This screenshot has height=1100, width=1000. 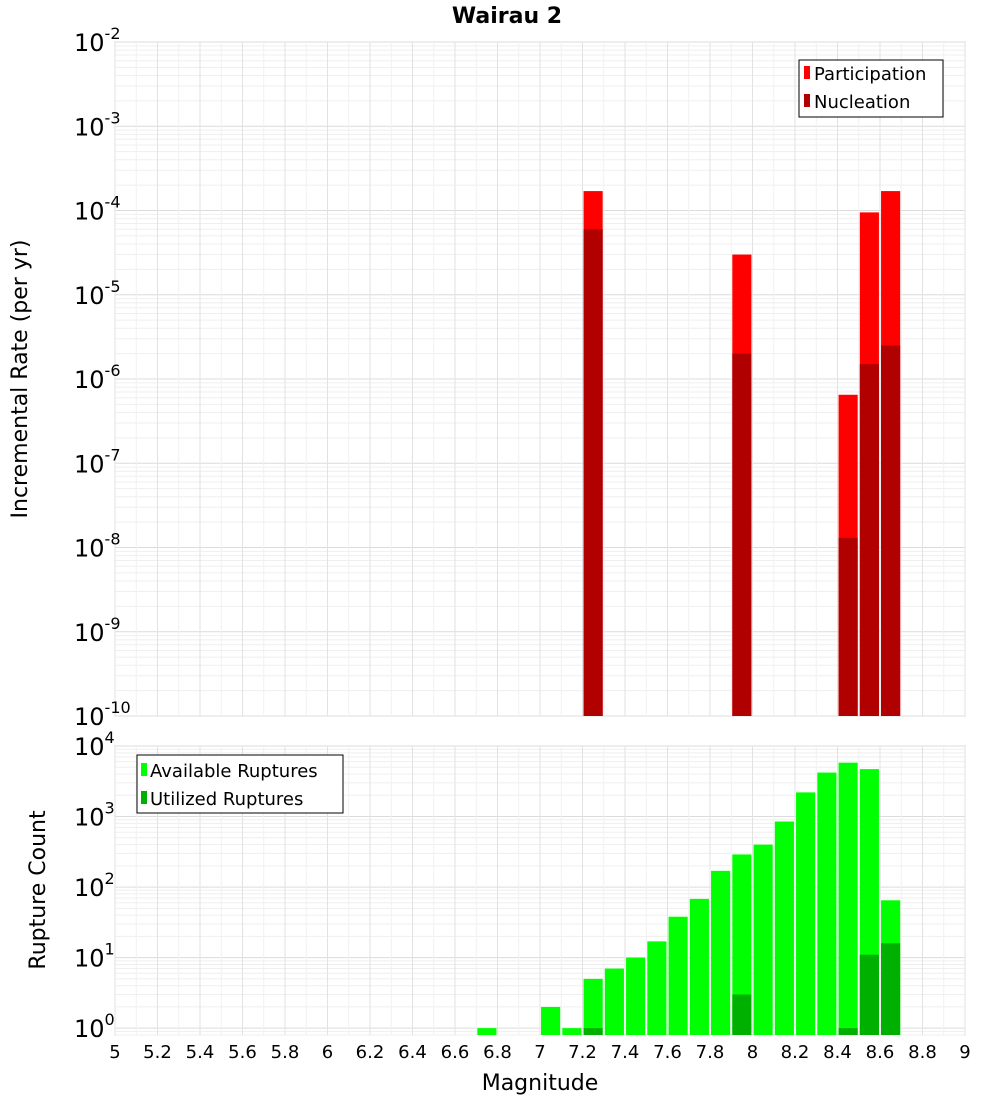 I want to click on bottom-y-axis-label: Rupture Count, so click(x=38, y=890).